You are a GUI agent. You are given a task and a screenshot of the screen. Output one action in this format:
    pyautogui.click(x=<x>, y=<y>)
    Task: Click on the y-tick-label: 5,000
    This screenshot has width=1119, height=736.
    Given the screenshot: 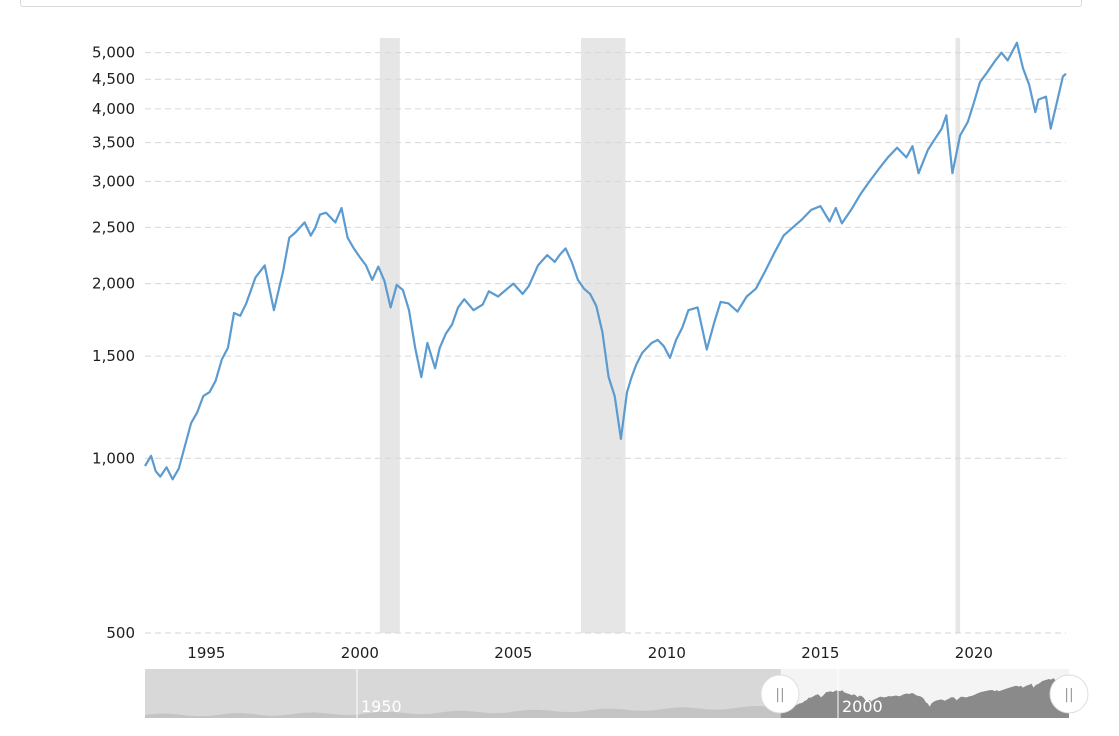 What is the action you would take?
    pyautogui.click(x=113, y=53)
    